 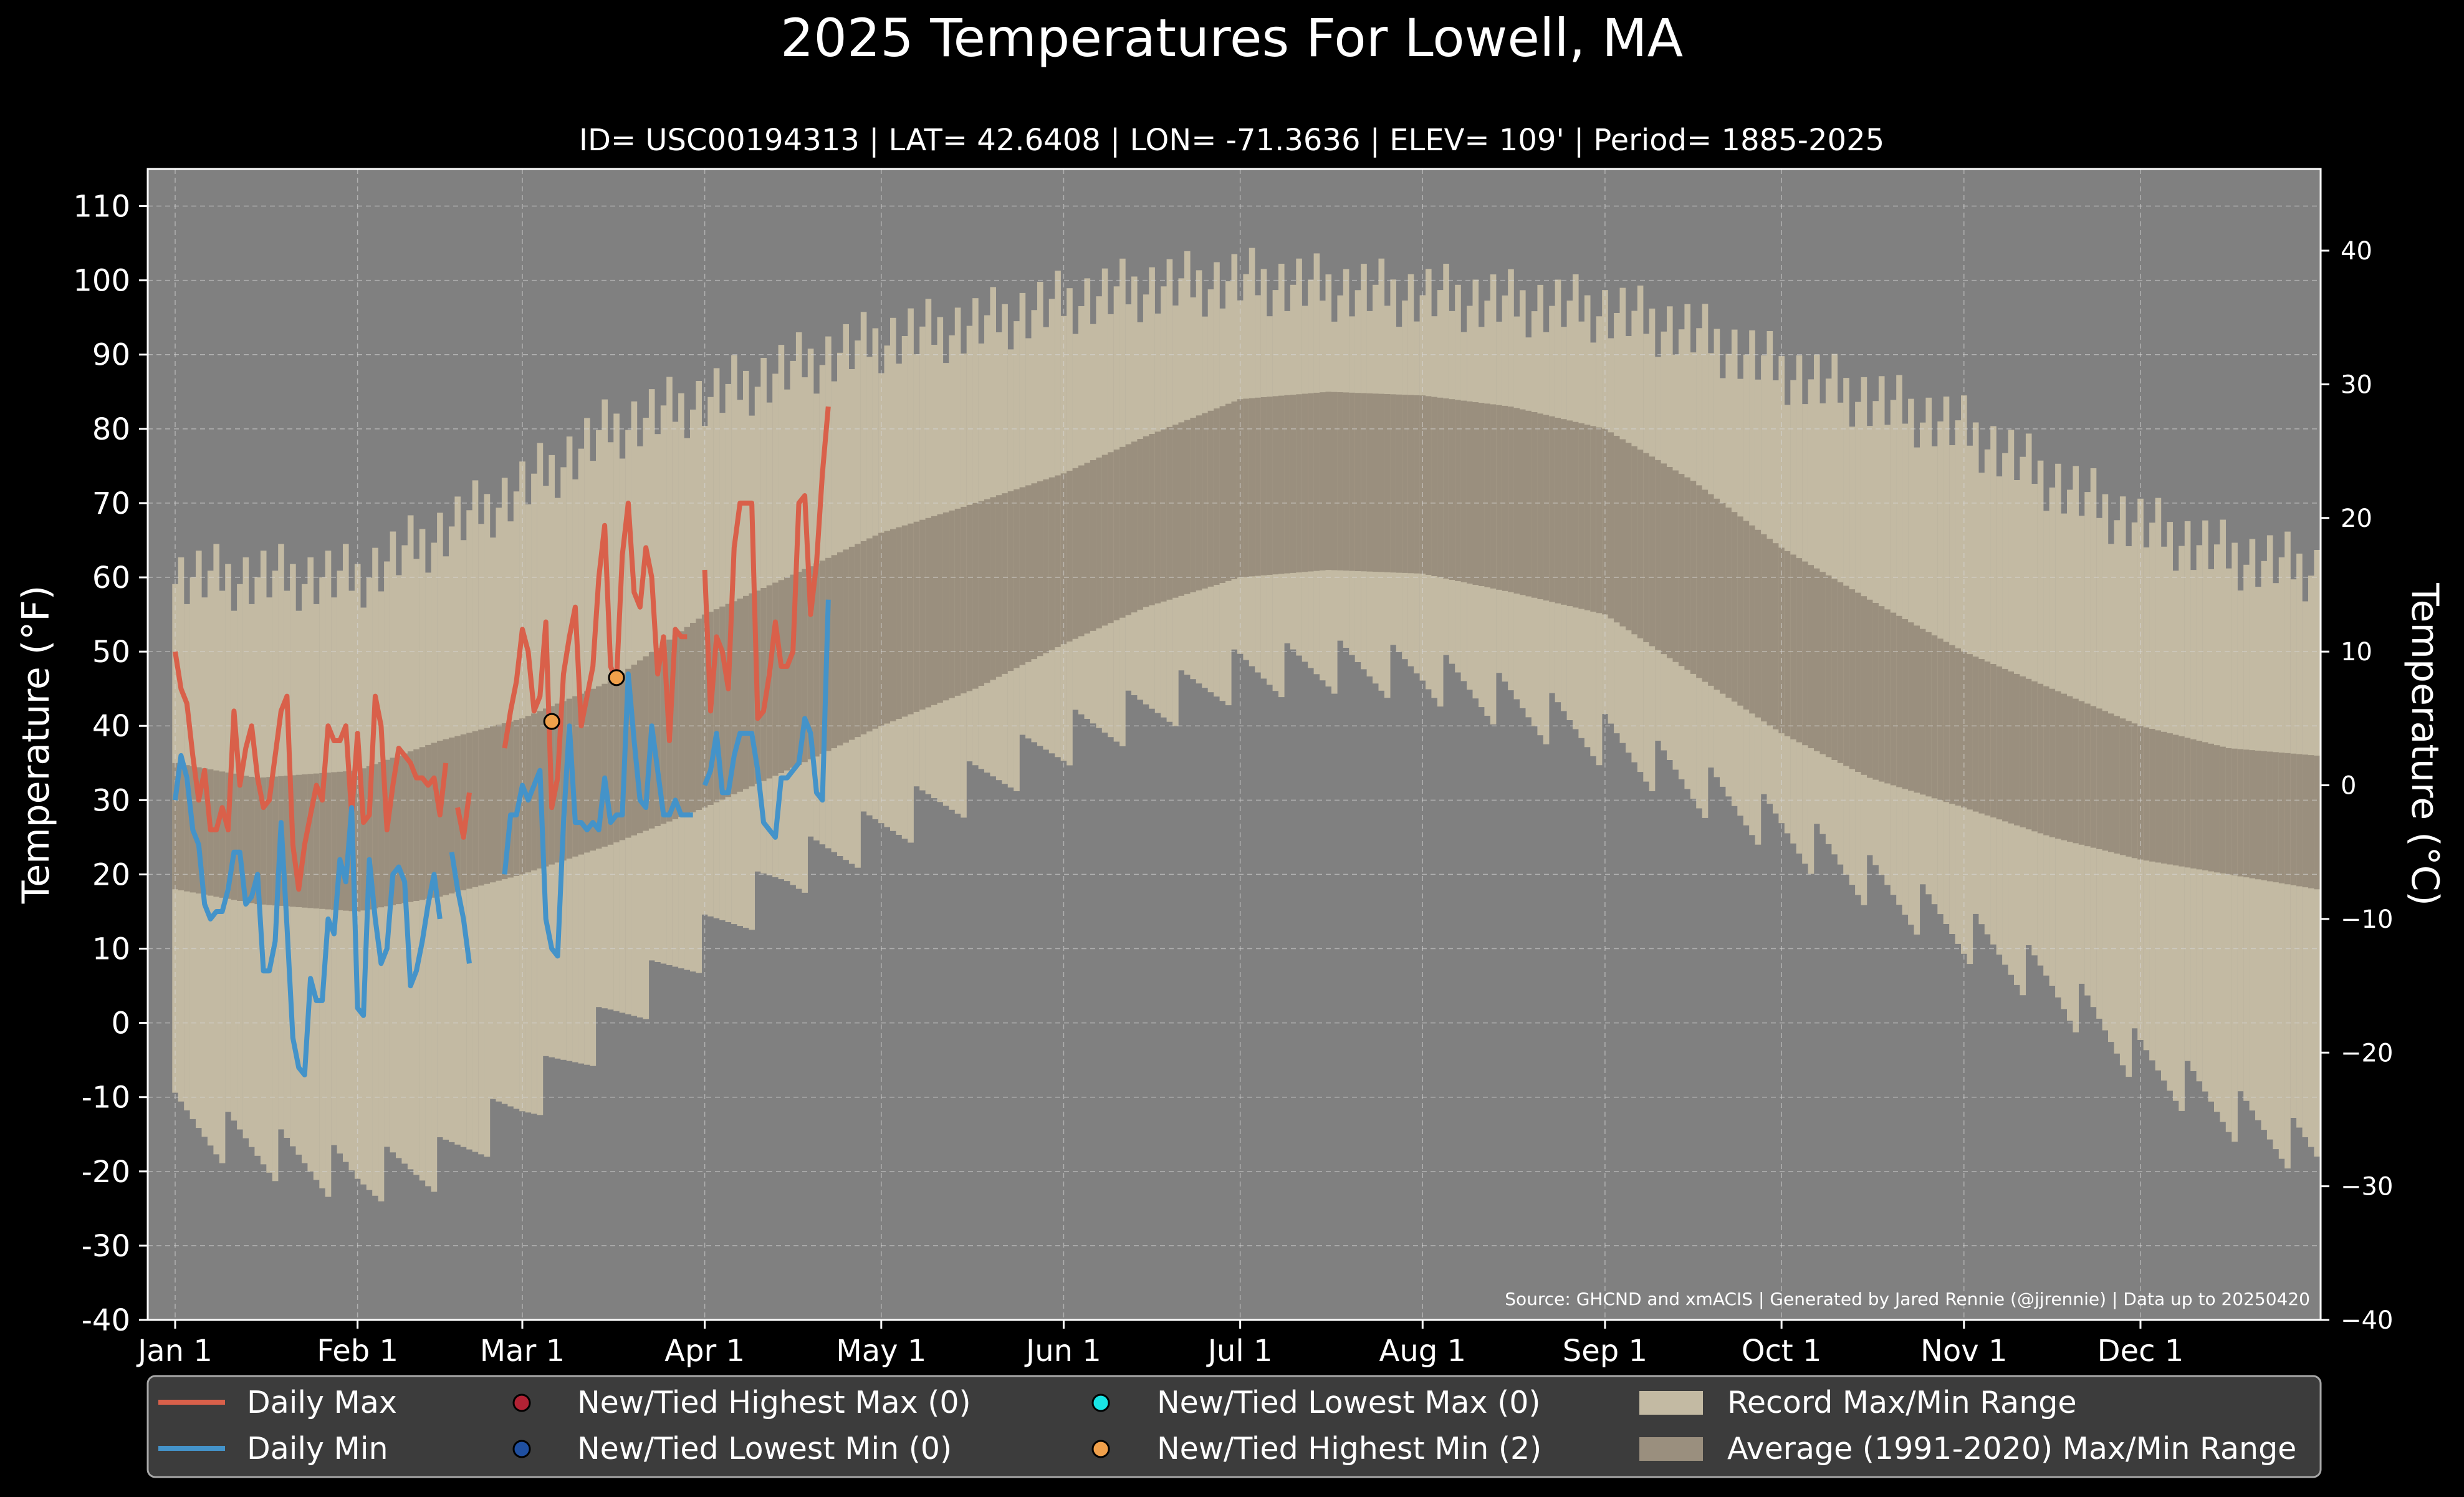 I want to click on x-tick-label: Dec 1, so click(x=2140, y=1351).